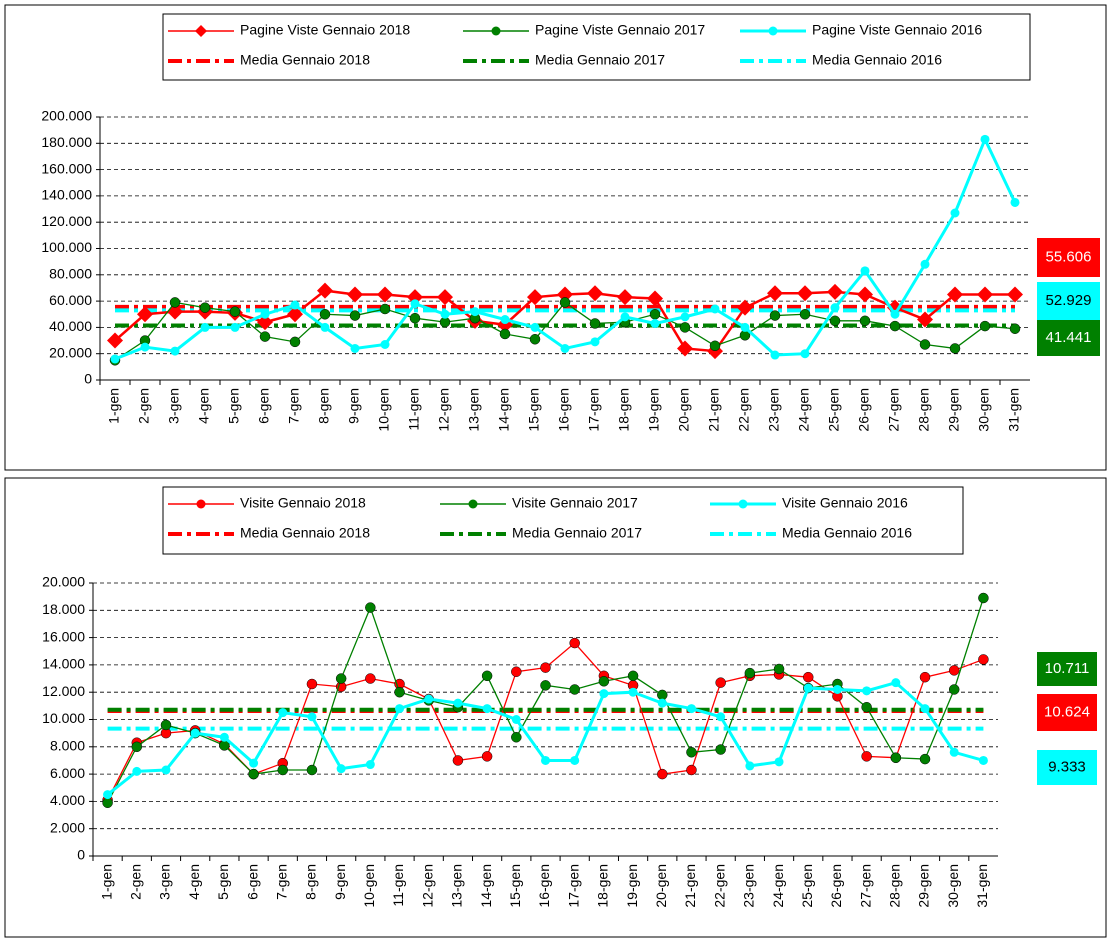 The height and width of the screenshot is (942, 1111). Describe the element at coordinates (1067, 766) in the screenshot. I see `mean-label: 9.333` at that location.